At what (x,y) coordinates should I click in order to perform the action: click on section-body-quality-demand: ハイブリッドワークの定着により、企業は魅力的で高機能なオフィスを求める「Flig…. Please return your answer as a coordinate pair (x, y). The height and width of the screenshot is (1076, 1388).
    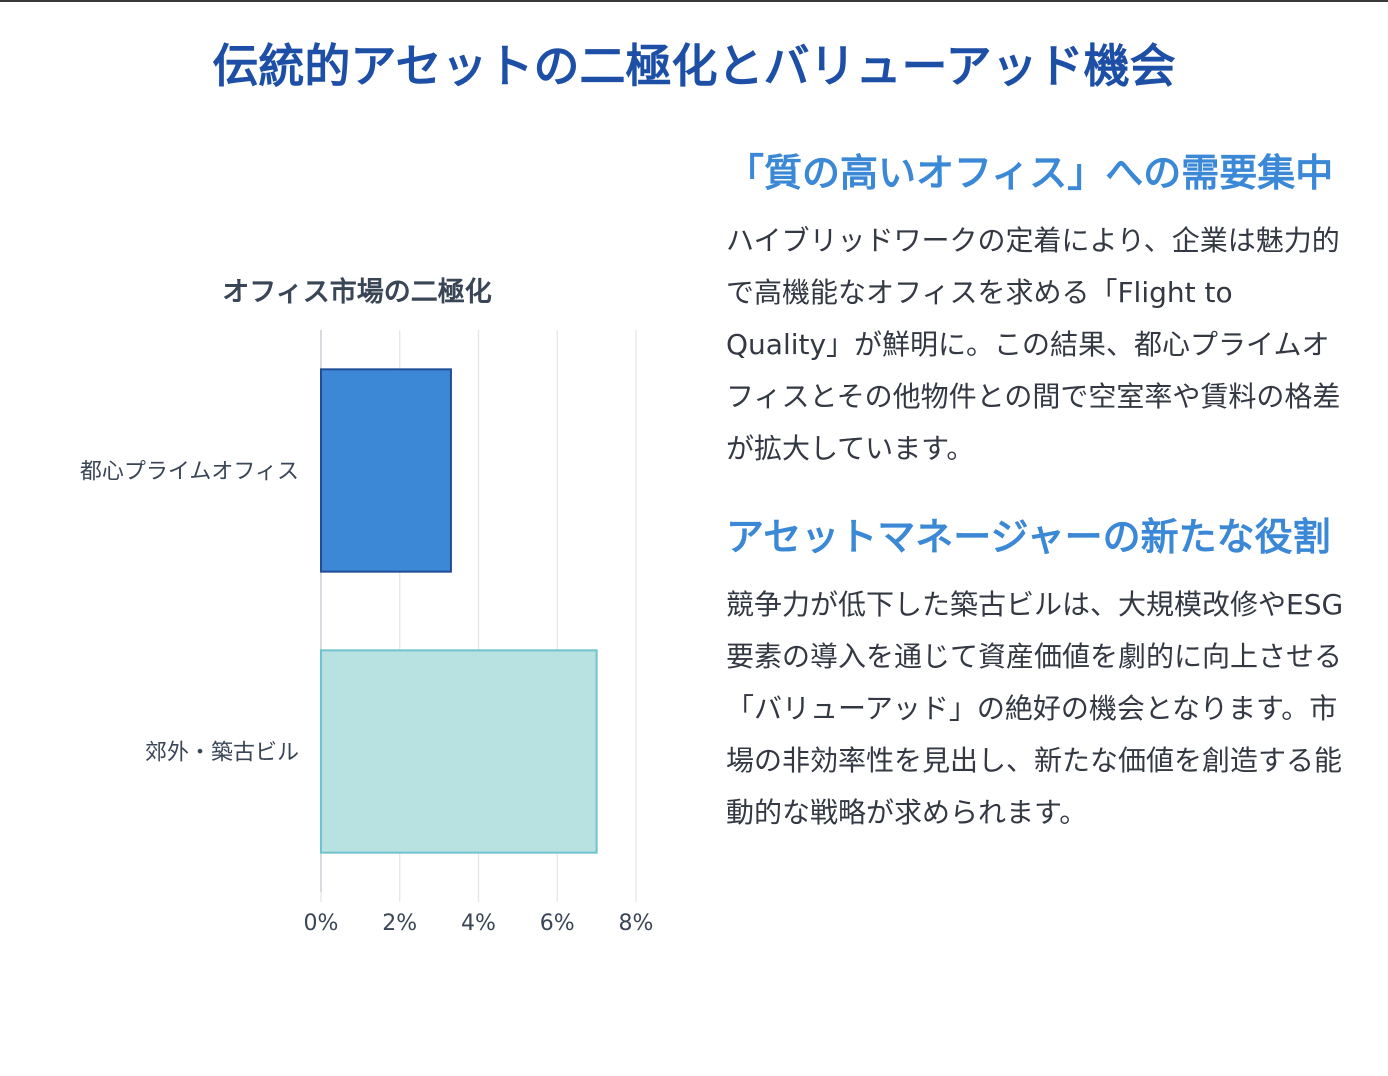
    Looking at the image, I should click on (1033, 344).